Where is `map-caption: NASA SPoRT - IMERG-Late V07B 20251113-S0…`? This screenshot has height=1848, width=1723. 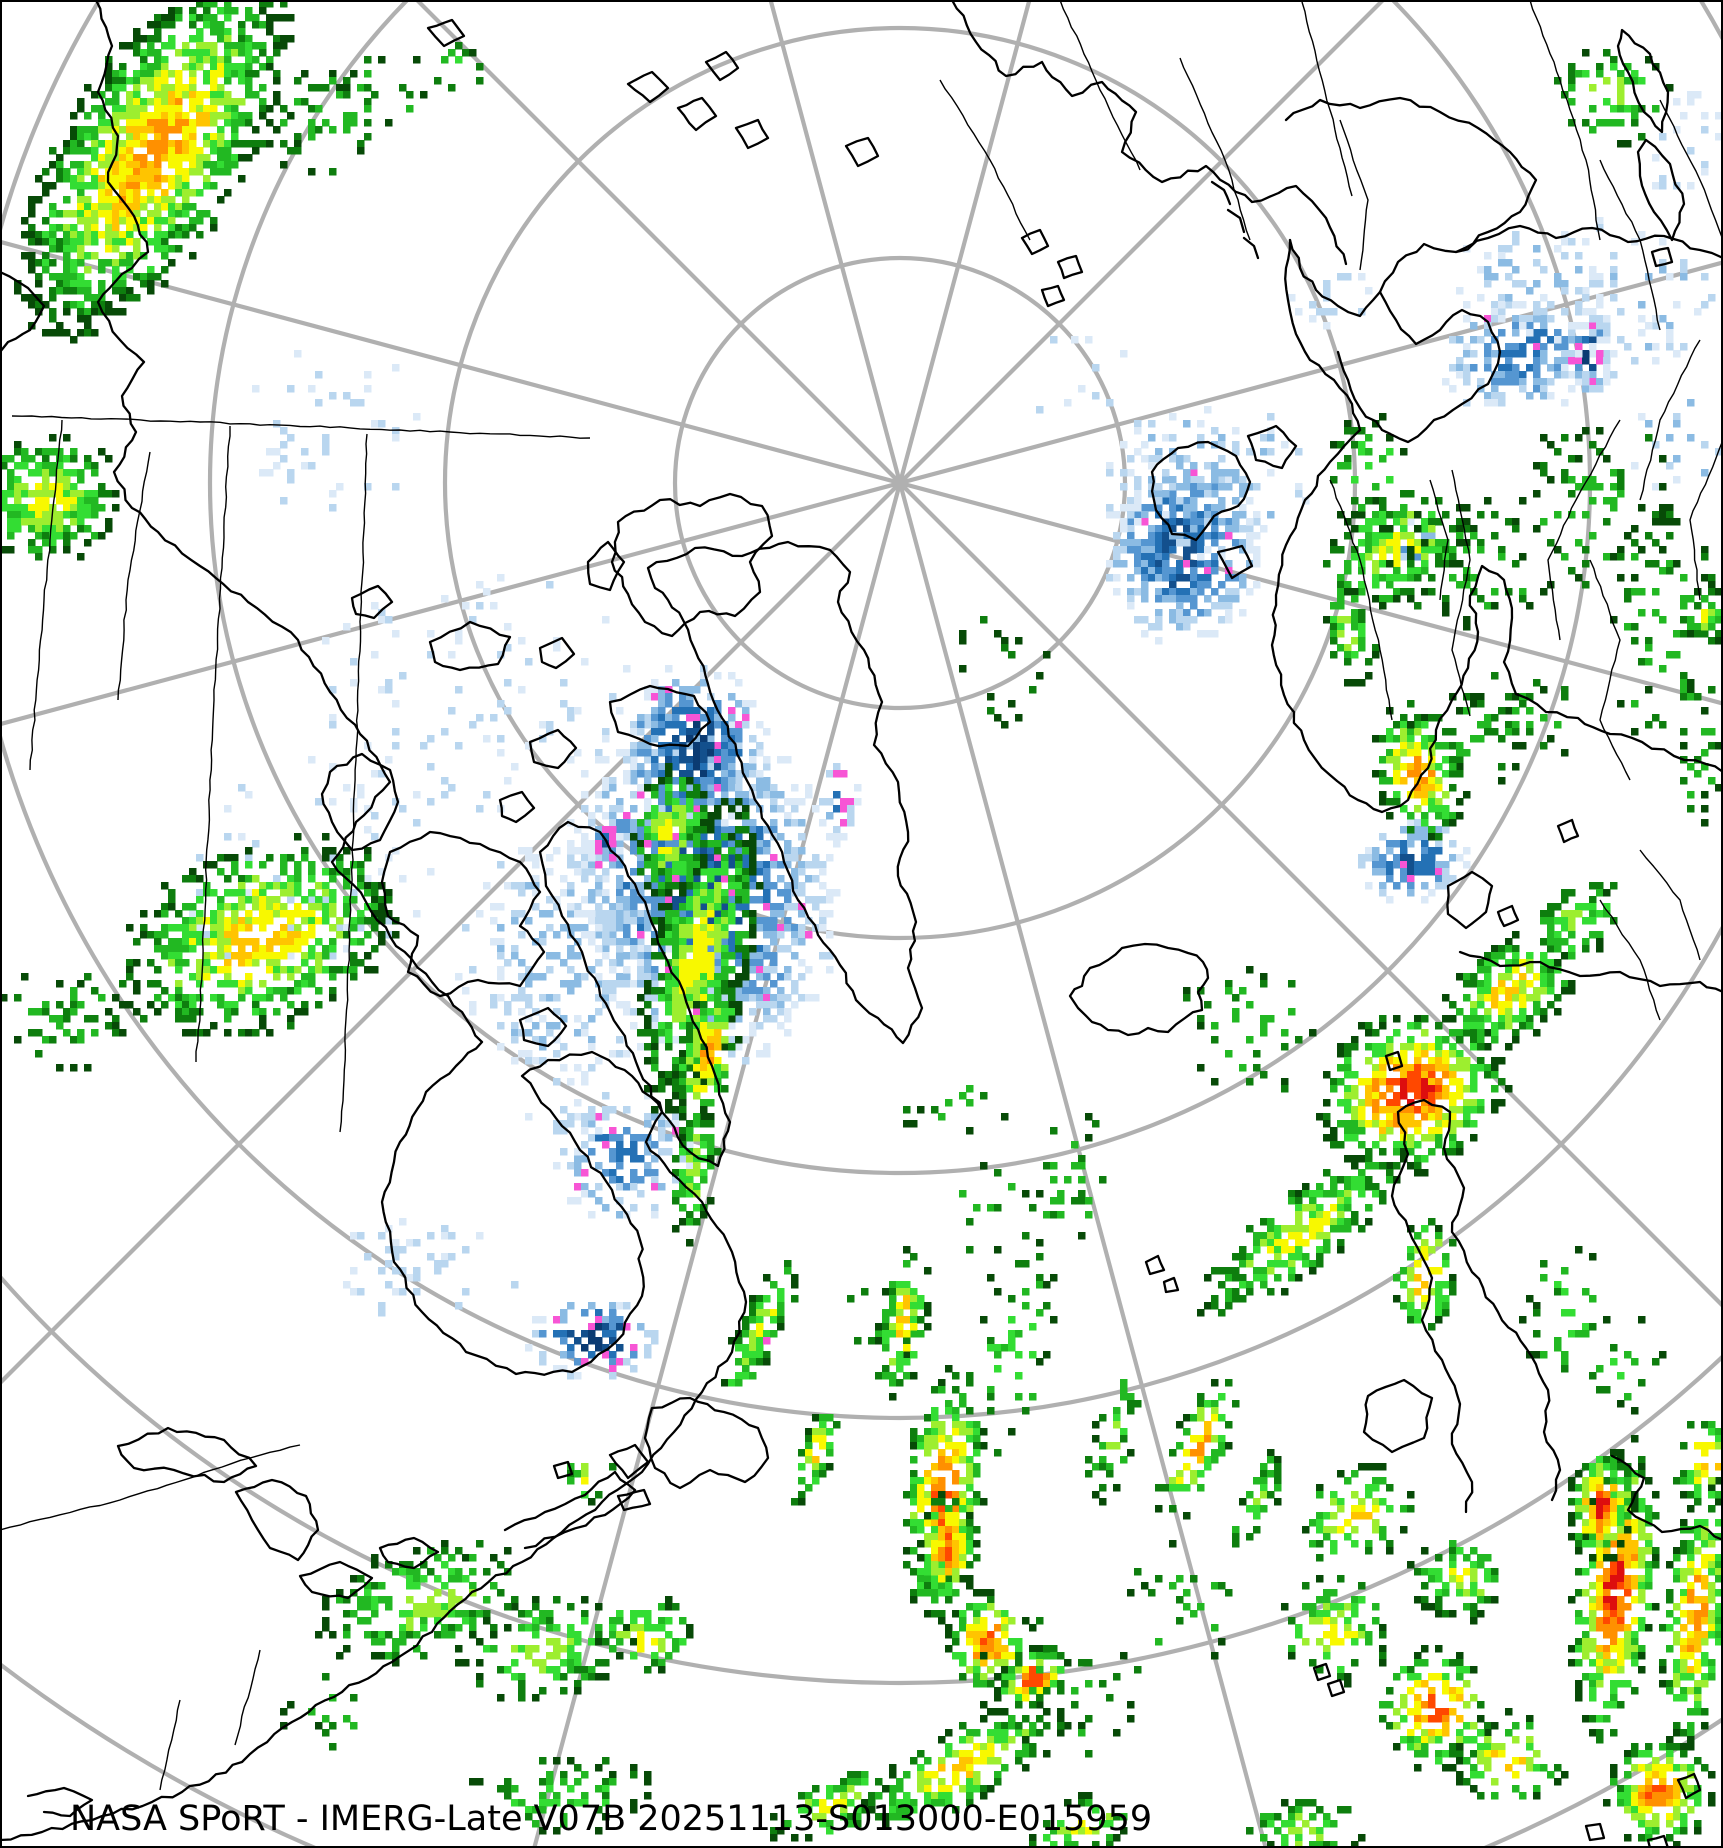 map-caption: NASA SPoRT - IMERG-Late V07B 20251113-S0… is located at coordinates (611, 1819).